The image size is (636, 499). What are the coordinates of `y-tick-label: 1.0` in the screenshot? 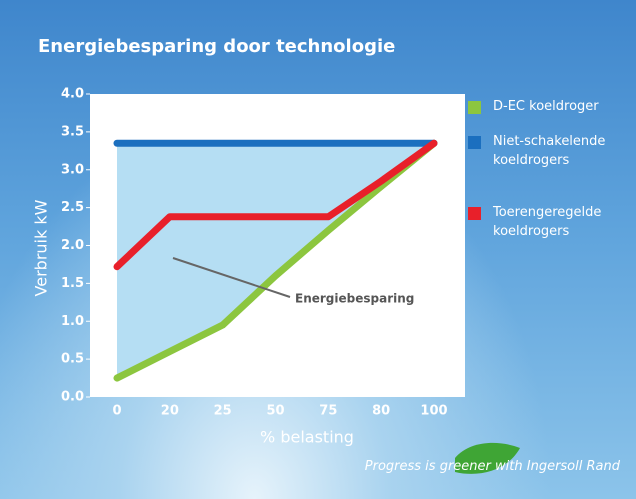 It's located at (72, 321).